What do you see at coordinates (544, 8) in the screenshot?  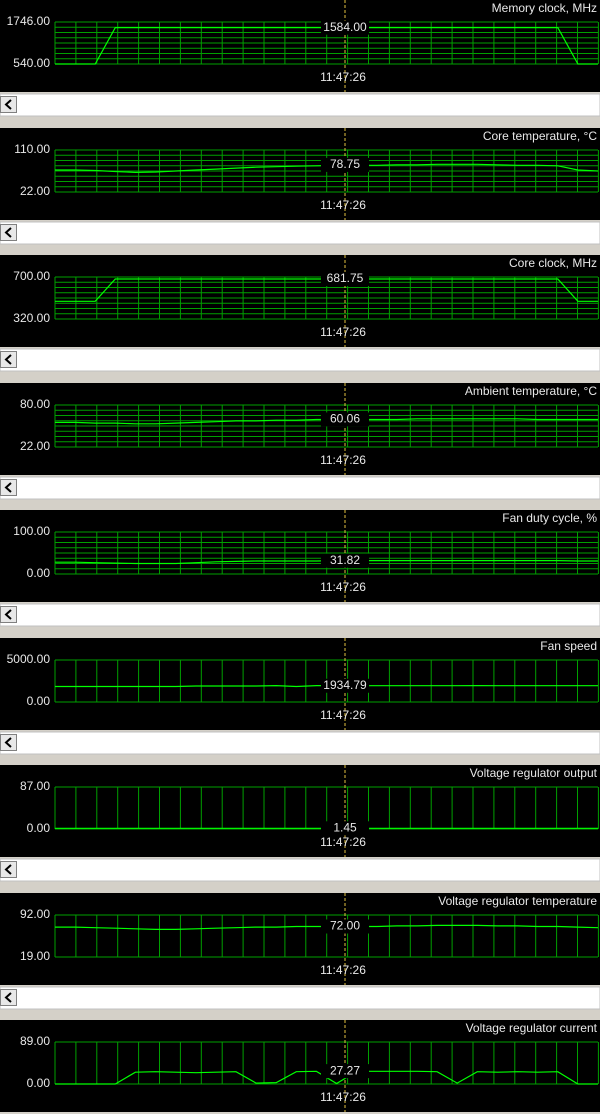 I see `panel-title: Memory clock, MHz` at bounding box center [544, 8].